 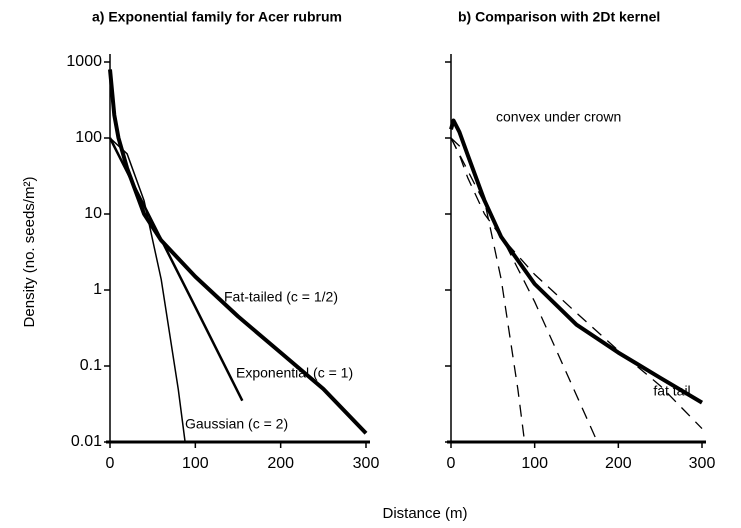 What do you see at coordinates (281, 297) in the screenshot?
I see `series-label: Fat-tailed (c = 1/2)` at bounding box center [281, 297].